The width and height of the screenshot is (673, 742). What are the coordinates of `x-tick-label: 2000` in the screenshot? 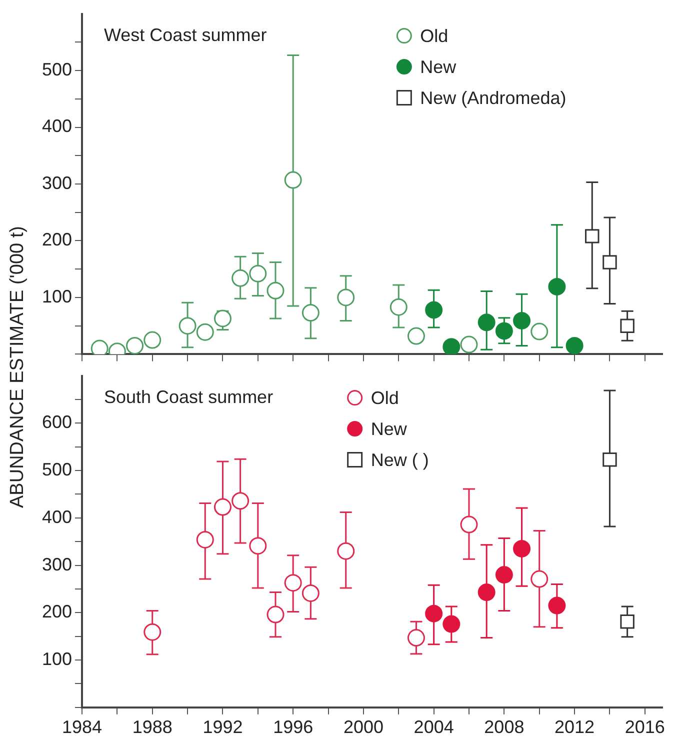 It's located at (363, 727).